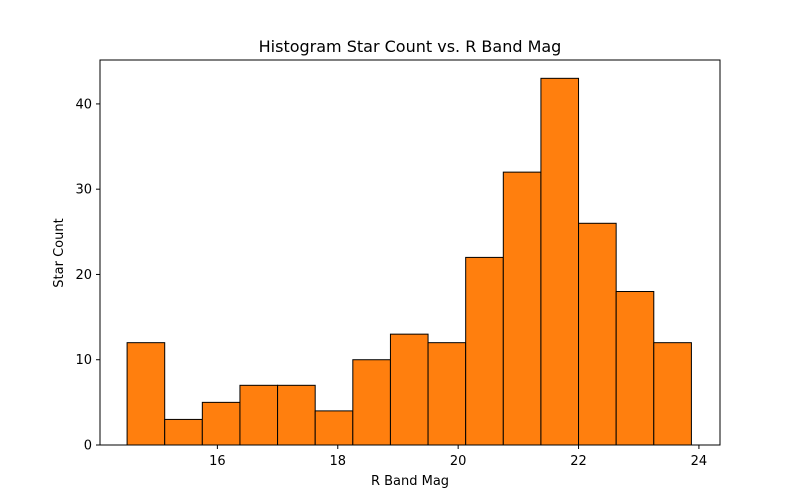 The width and height of the screenshot is (800, 500). Describe the element at coordinates (699, 461) in the screenshot. I see `x-tick-label: 24` at that location.